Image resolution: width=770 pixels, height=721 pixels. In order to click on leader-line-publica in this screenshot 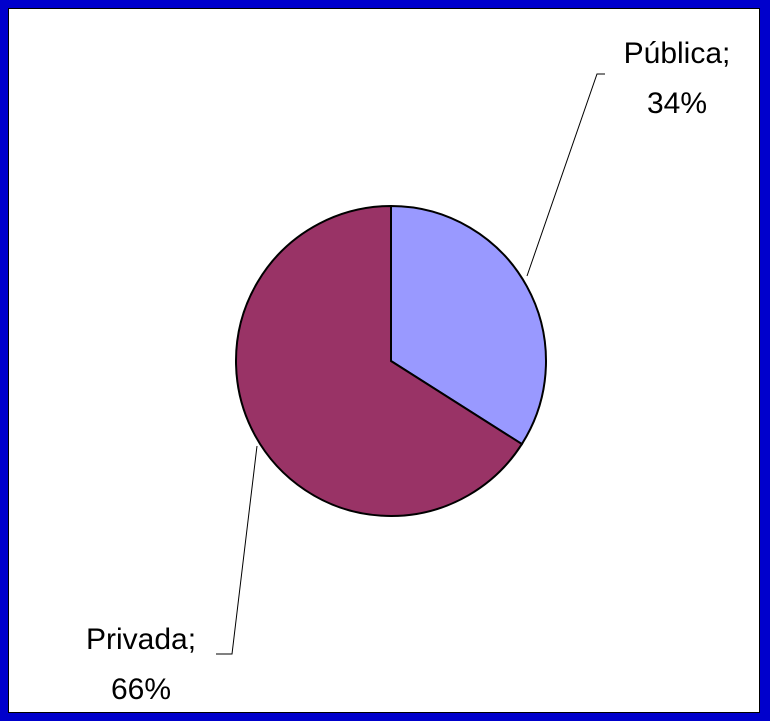, I will do `click(565, 175)`.